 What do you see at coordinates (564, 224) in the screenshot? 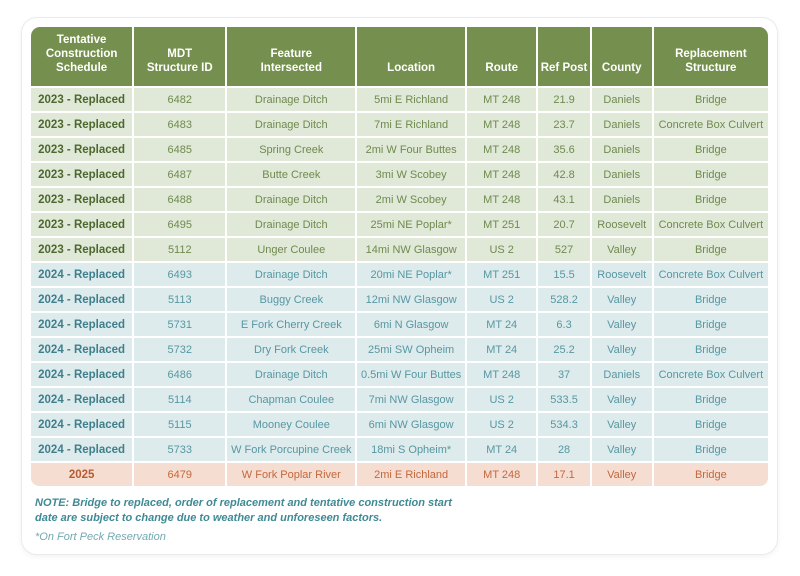
I see `cell-ref_post: 20.7` at bounding box center [564, 224].